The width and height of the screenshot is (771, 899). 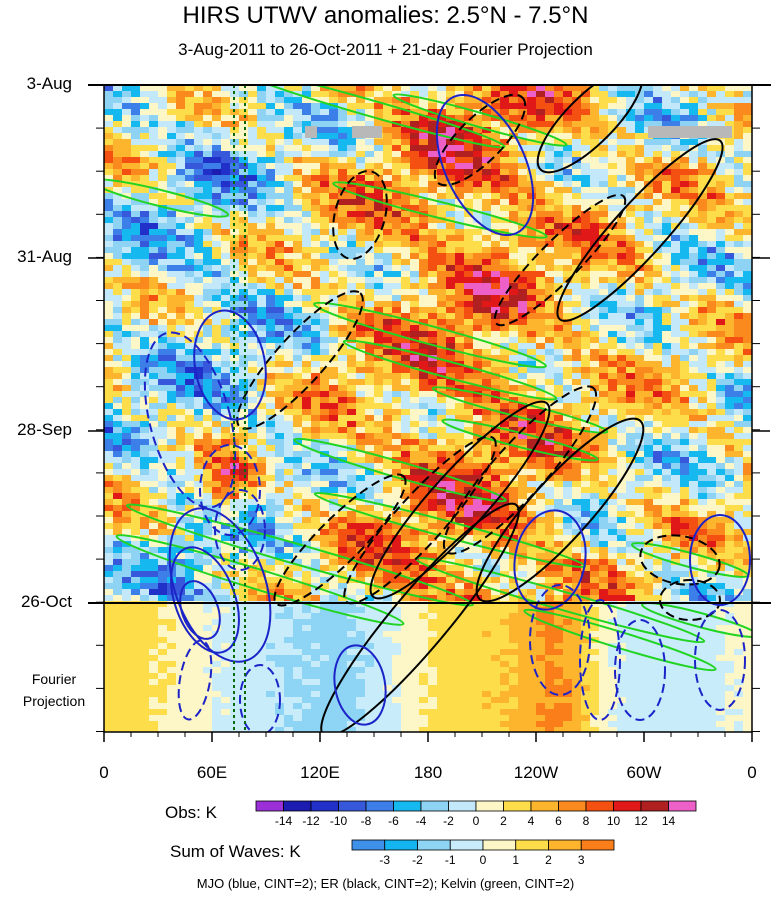 What do you see at coordinates (558, 821) in the screenshot?
I see `colorbar-tick-label: 6` at bounding box center [558, 821].